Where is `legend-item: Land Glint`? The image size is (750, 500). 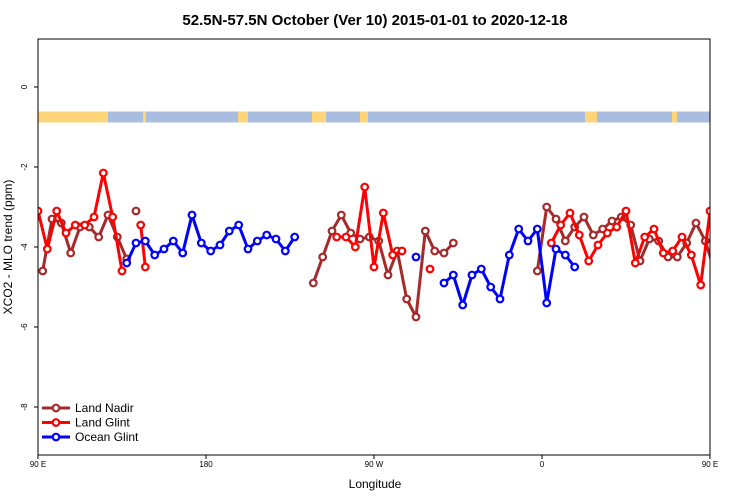 legend-item: Land Glint is located at coordinates (86, 423).